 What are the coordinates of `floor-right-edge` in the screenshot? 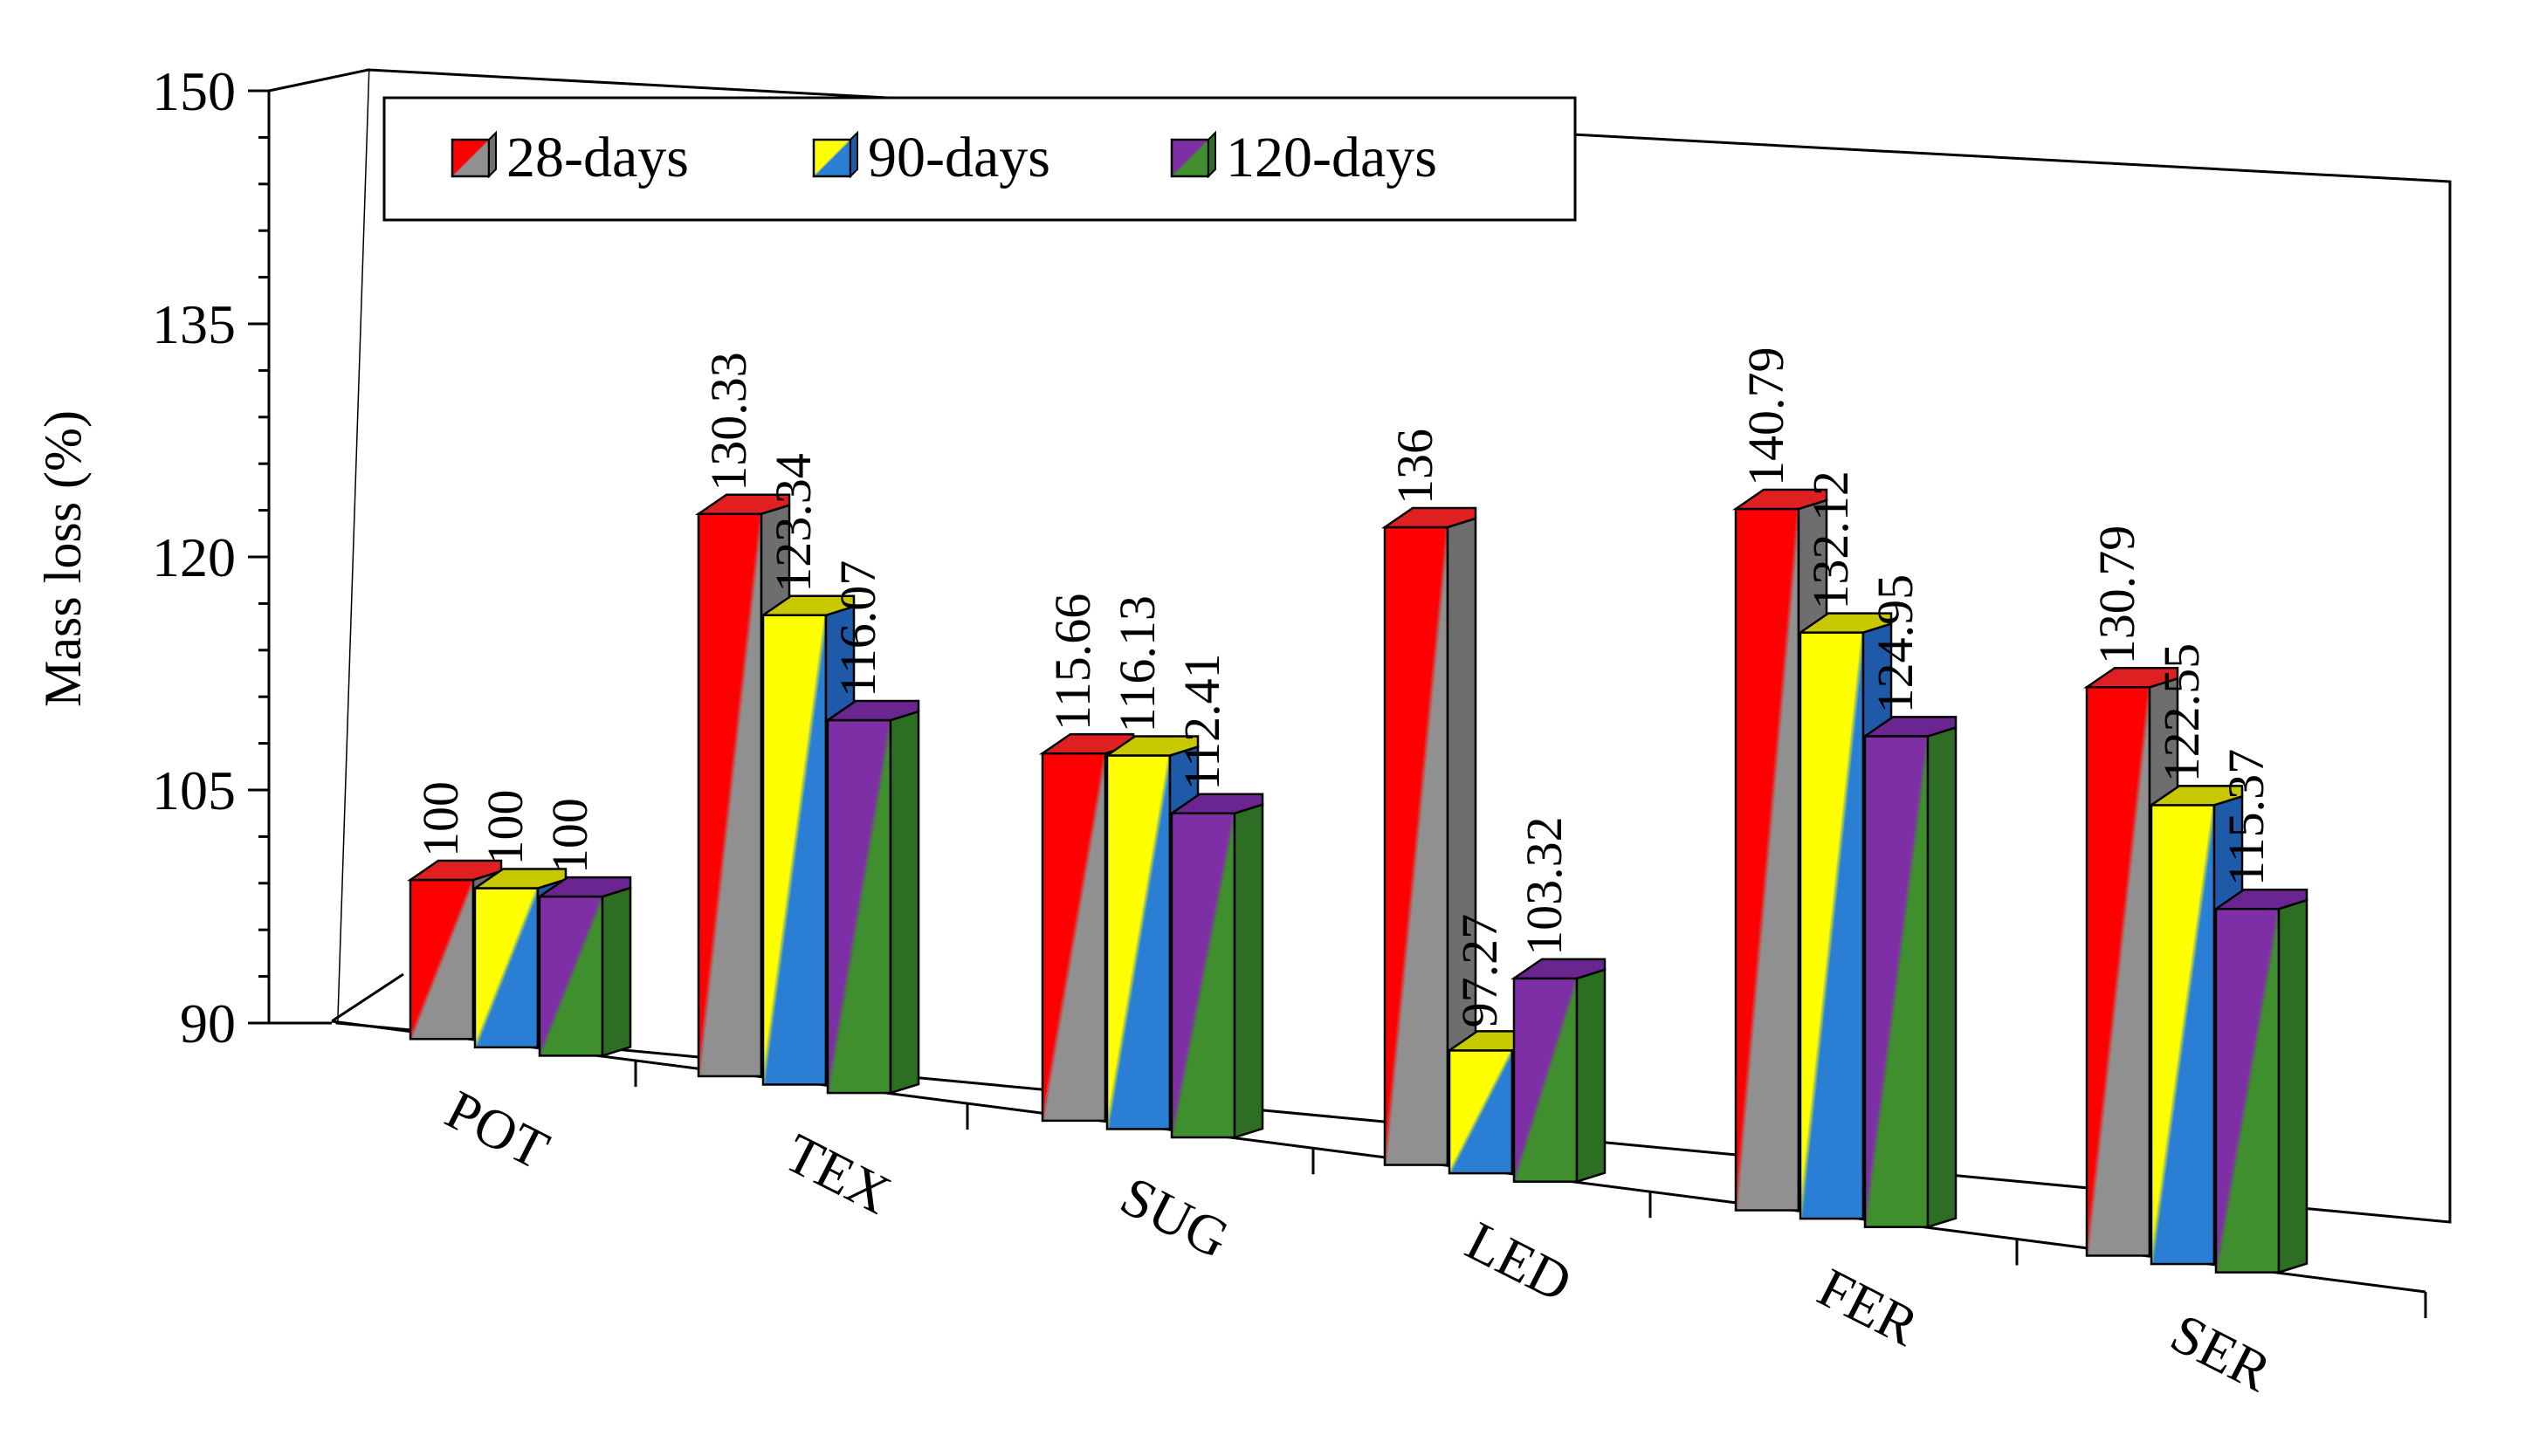 It's located at (2438, 1257).